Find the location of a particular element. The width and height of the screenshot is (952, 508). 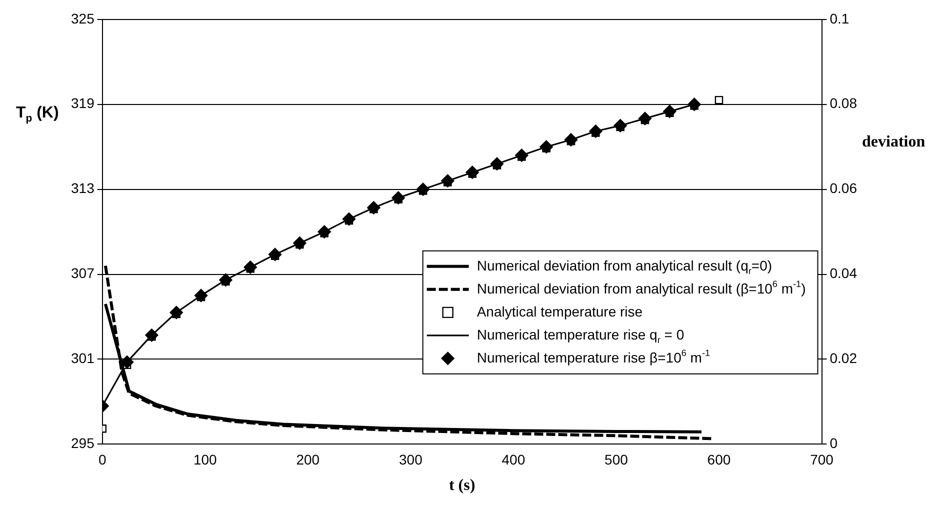

y2-tick-label: 0.06 is located at coordinates (844, 188).